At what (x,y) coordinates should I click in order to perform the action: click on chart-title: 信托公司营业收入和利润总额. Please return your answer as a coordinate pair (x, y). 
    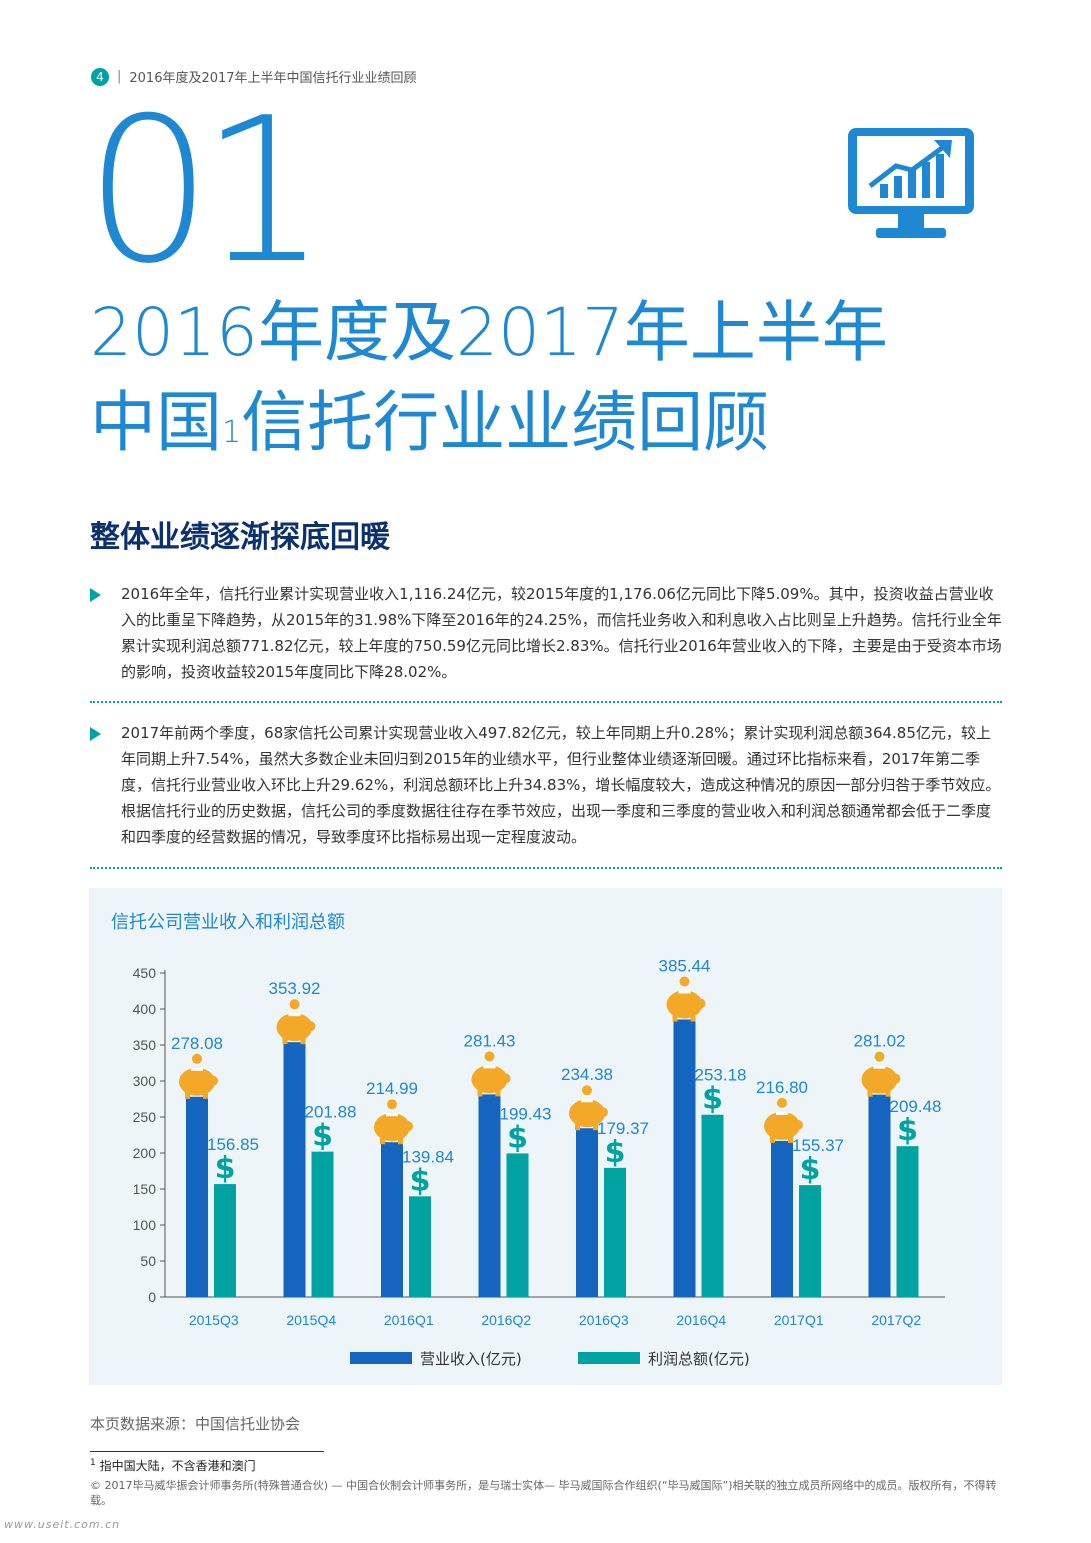
    Looking at the image, I should click on (228, 922).